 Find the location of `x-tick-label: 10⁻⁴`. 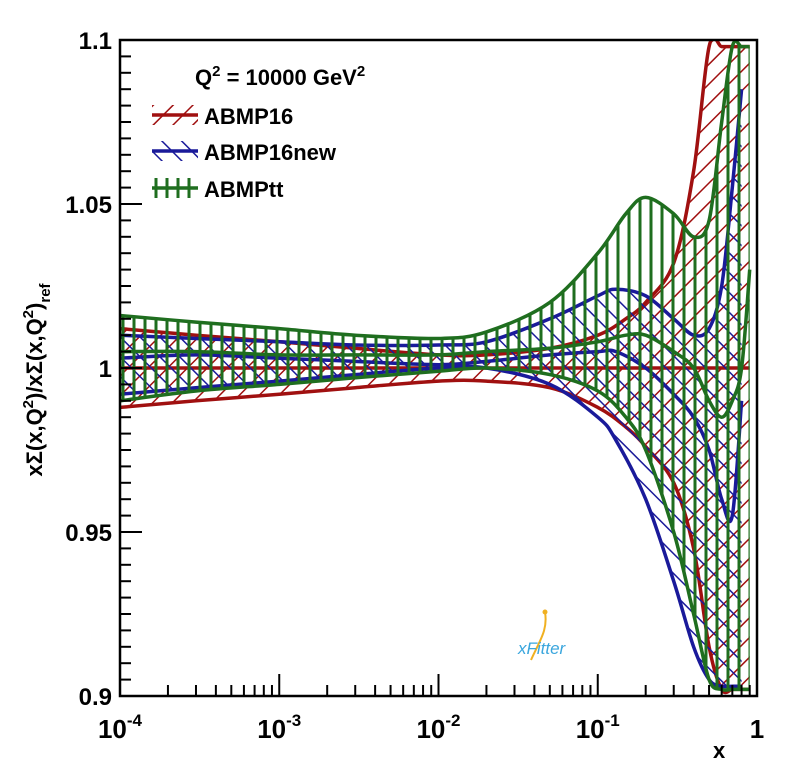

x-tick-label: 10⁻⁴ is located at coordinates (120, 727).